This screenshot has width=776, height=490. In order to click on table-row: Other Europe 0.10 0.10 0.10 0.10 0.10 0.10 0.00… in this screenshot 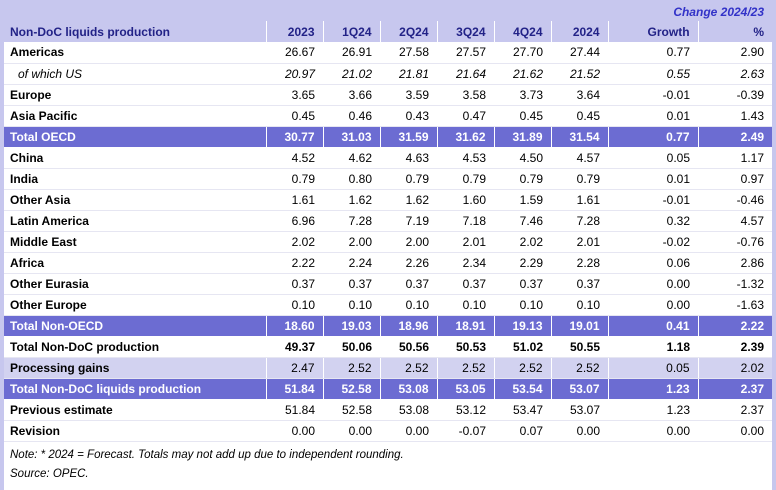, I will do `click(388, 305)`.